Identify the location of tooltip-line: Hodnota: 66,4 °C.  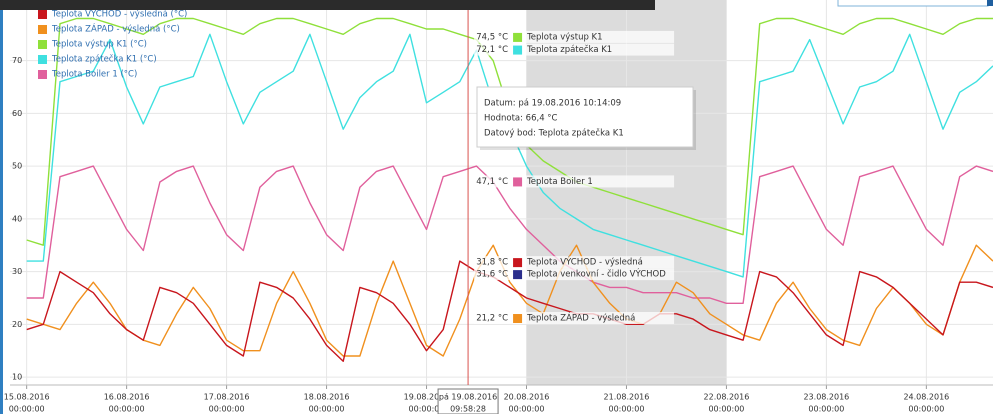
(521, 119).